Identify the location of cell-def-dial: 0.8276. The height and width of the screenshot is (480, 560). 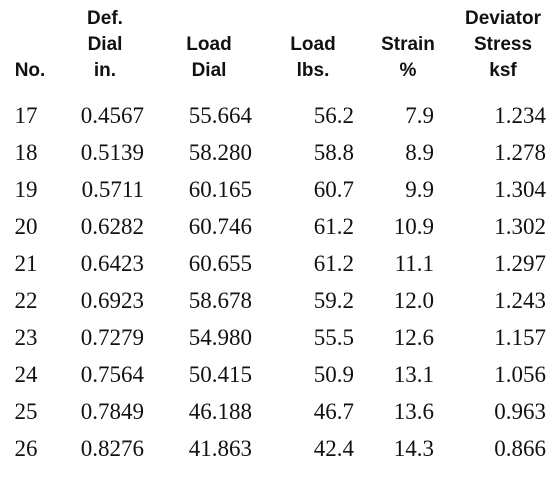
(112, 448).